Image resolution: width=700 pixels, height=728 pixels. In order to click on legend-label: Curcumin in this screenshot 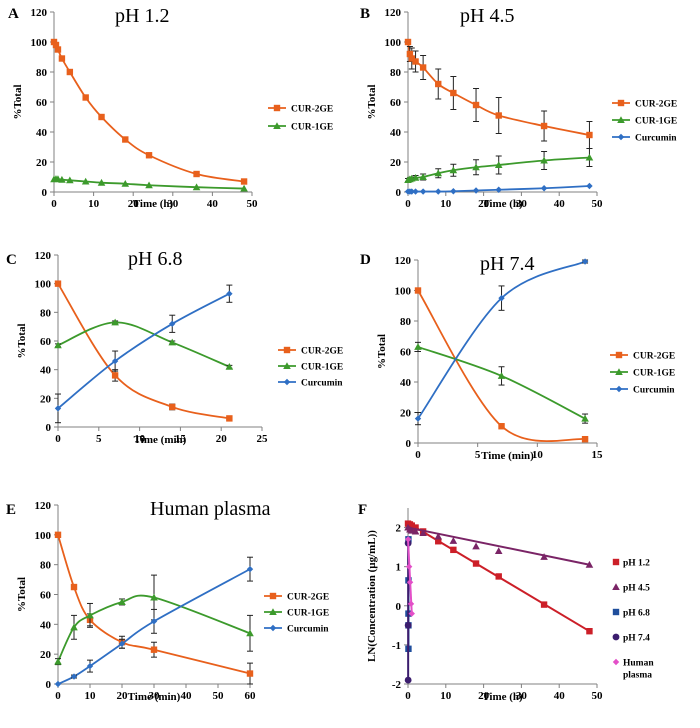, I will do `click(322, 384)`.